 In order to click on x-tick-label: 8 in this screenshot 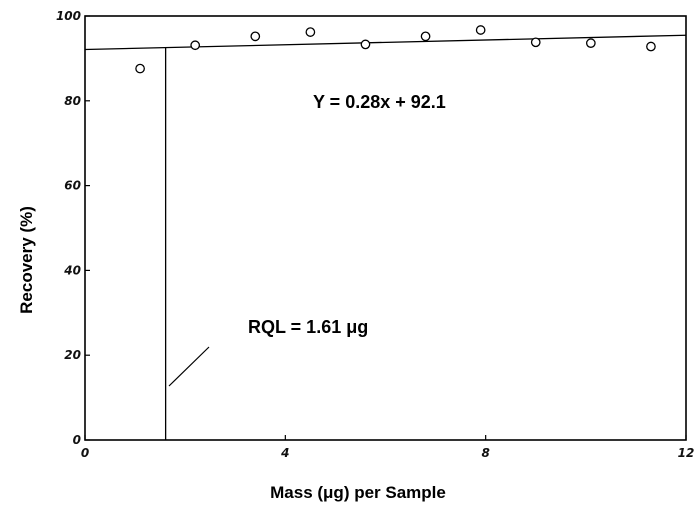, I will do `click(485, 453)`.